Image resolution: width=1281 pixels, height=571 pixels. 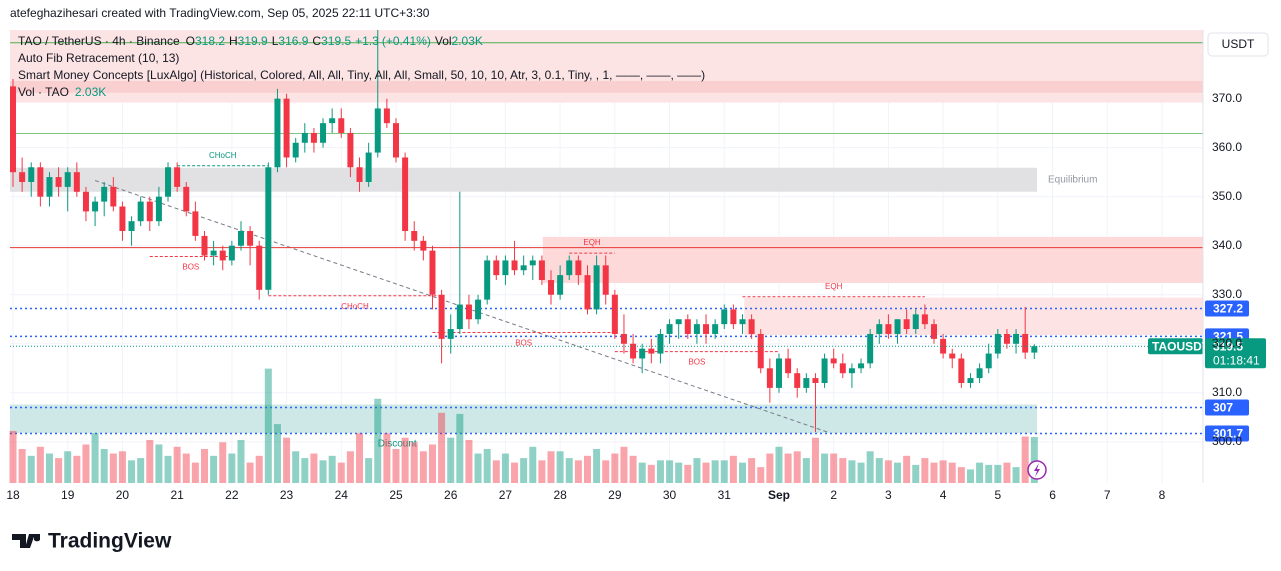 I want to click on price-tag-label: 307, so click(x=1223, y=408).